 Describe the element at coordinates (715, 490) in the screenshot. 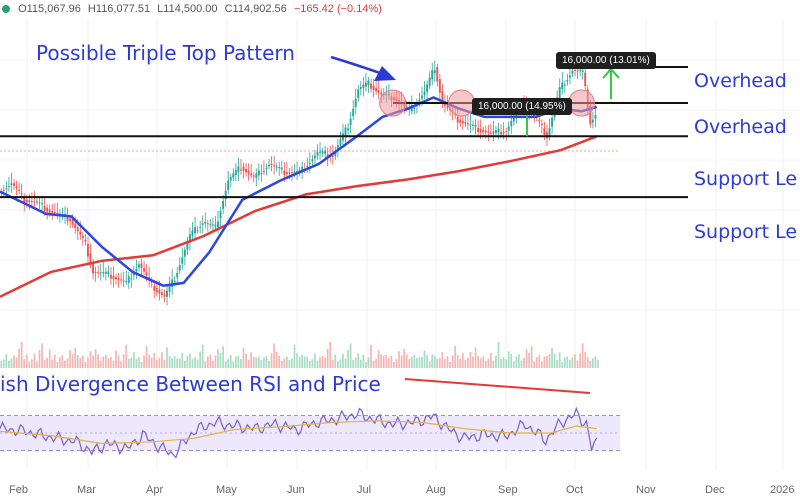

I see `x-label-dec: Dec` at that location.